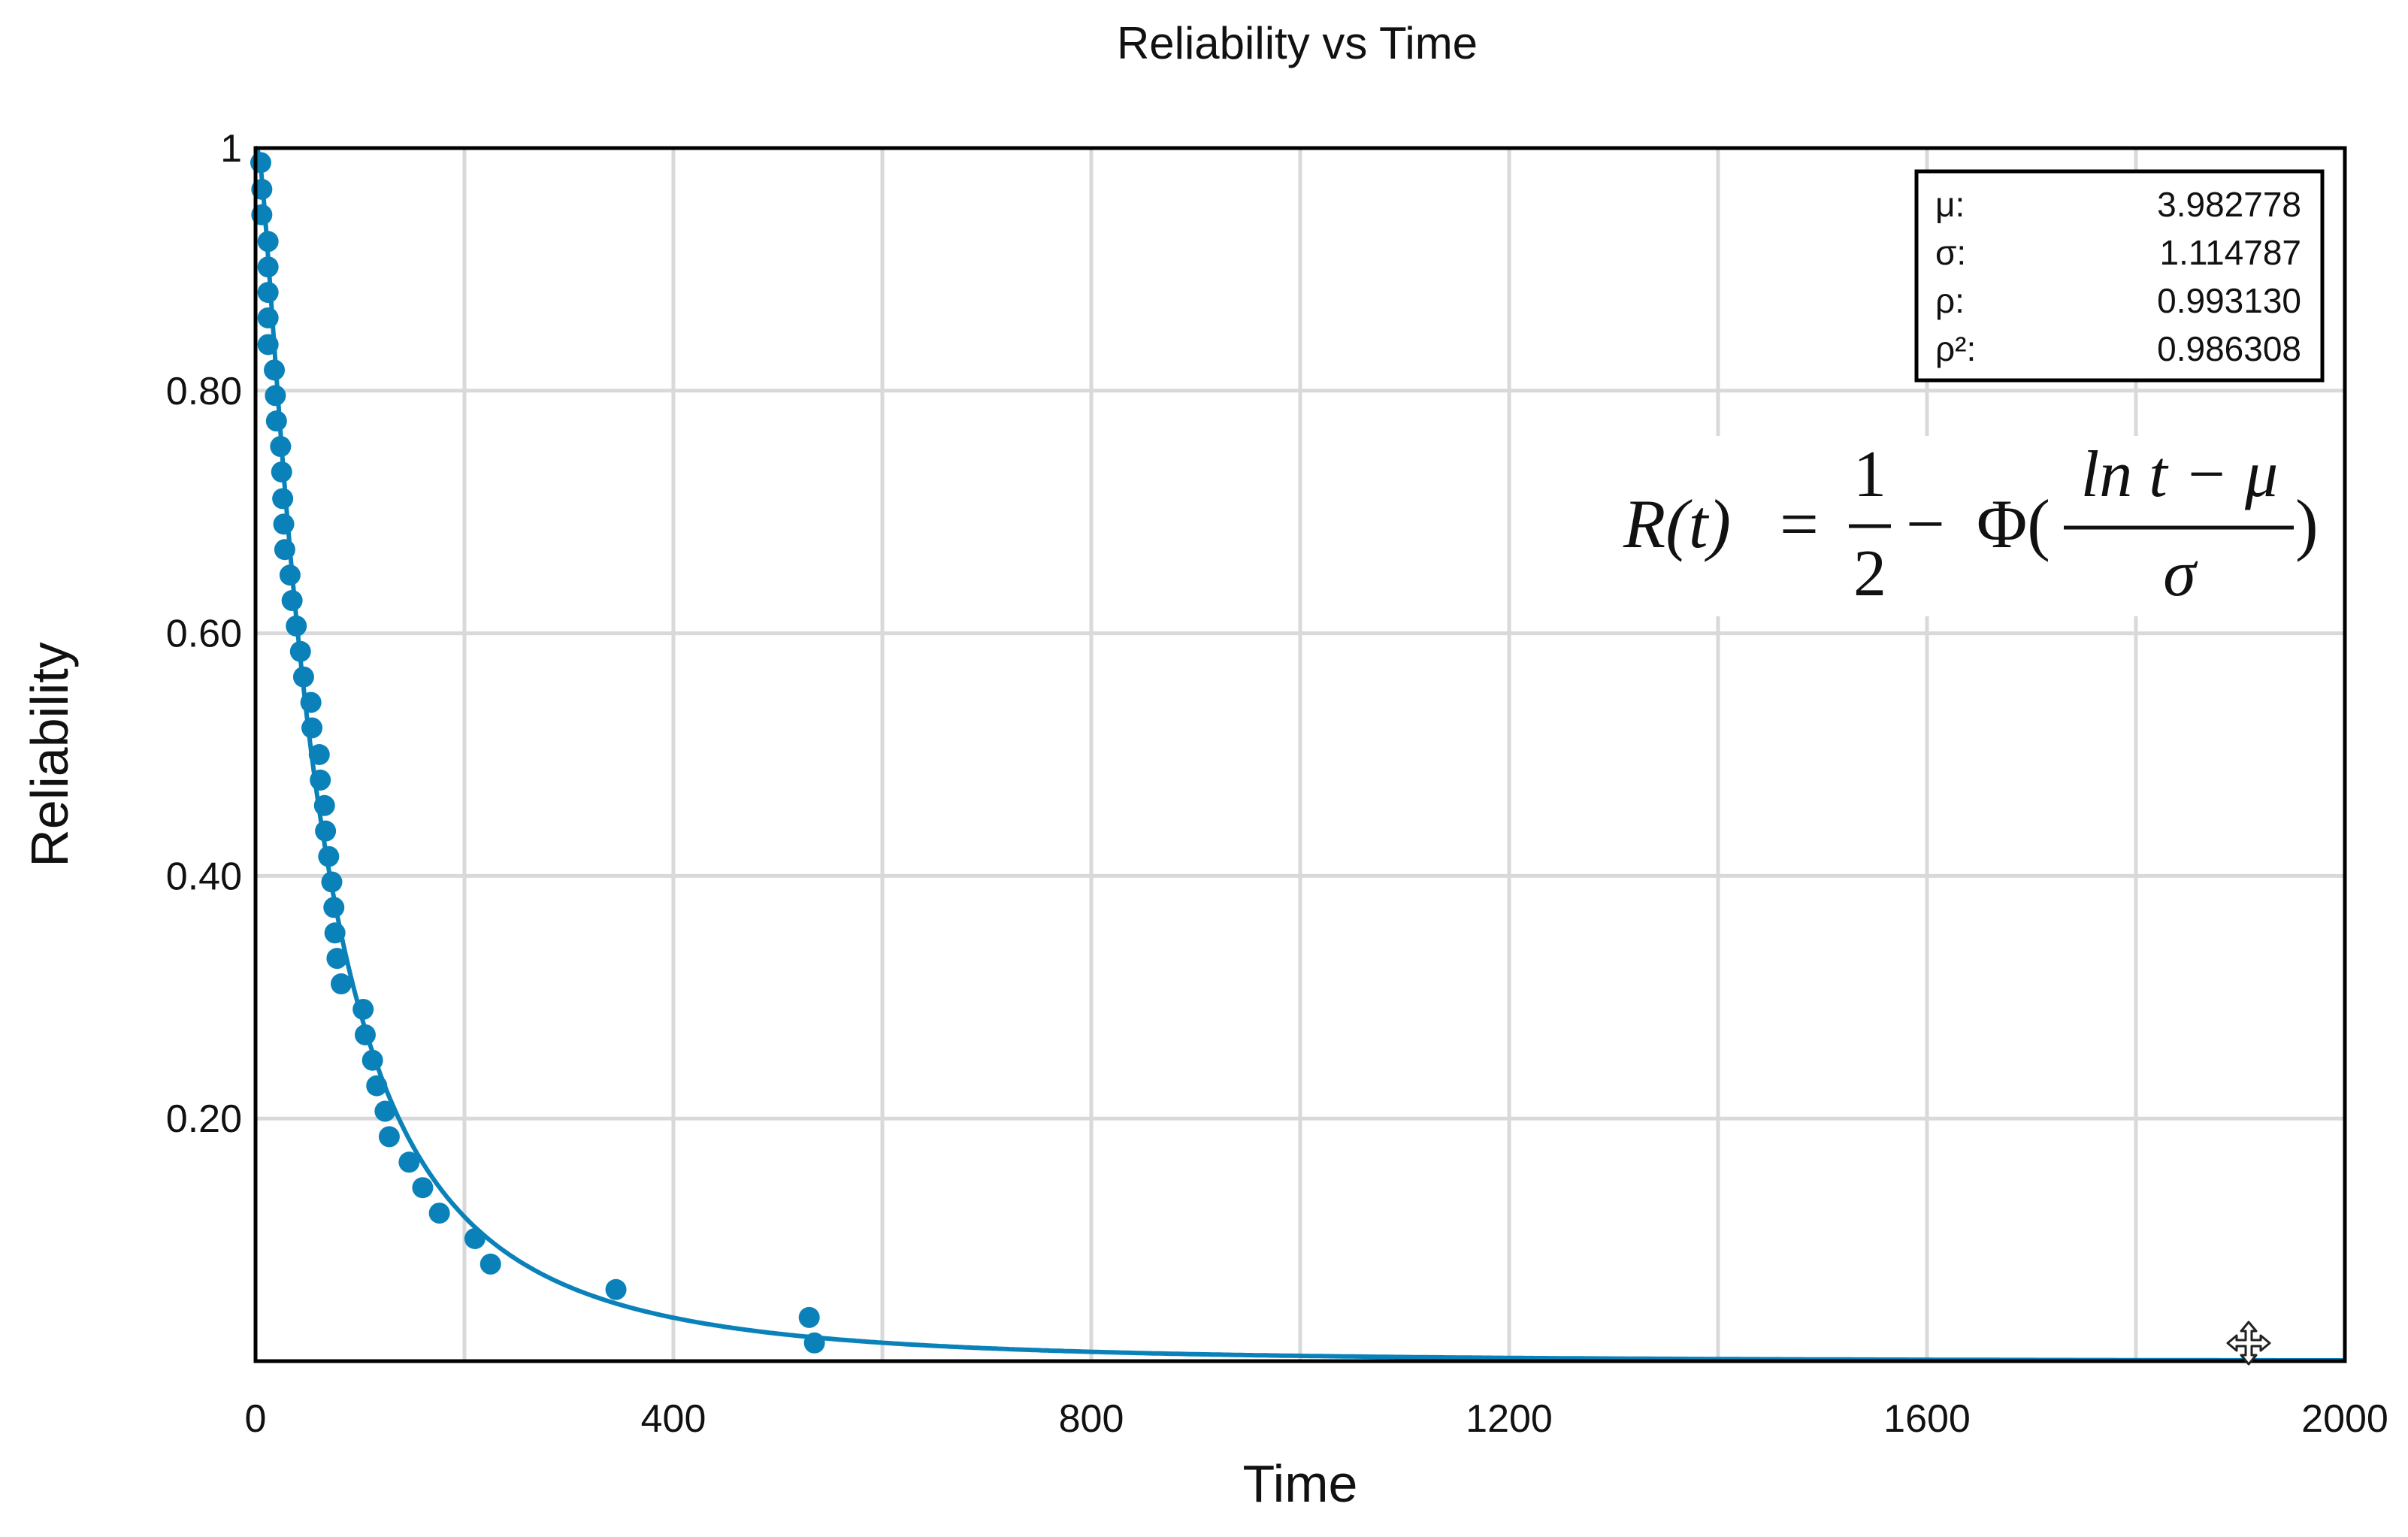 This screenshot has width=2408, height=1537. What do you see at coordinates (1509, 1419) in the screenshot?
I see `x-tick-label: 1200` at bounding box center [1509, 1419].